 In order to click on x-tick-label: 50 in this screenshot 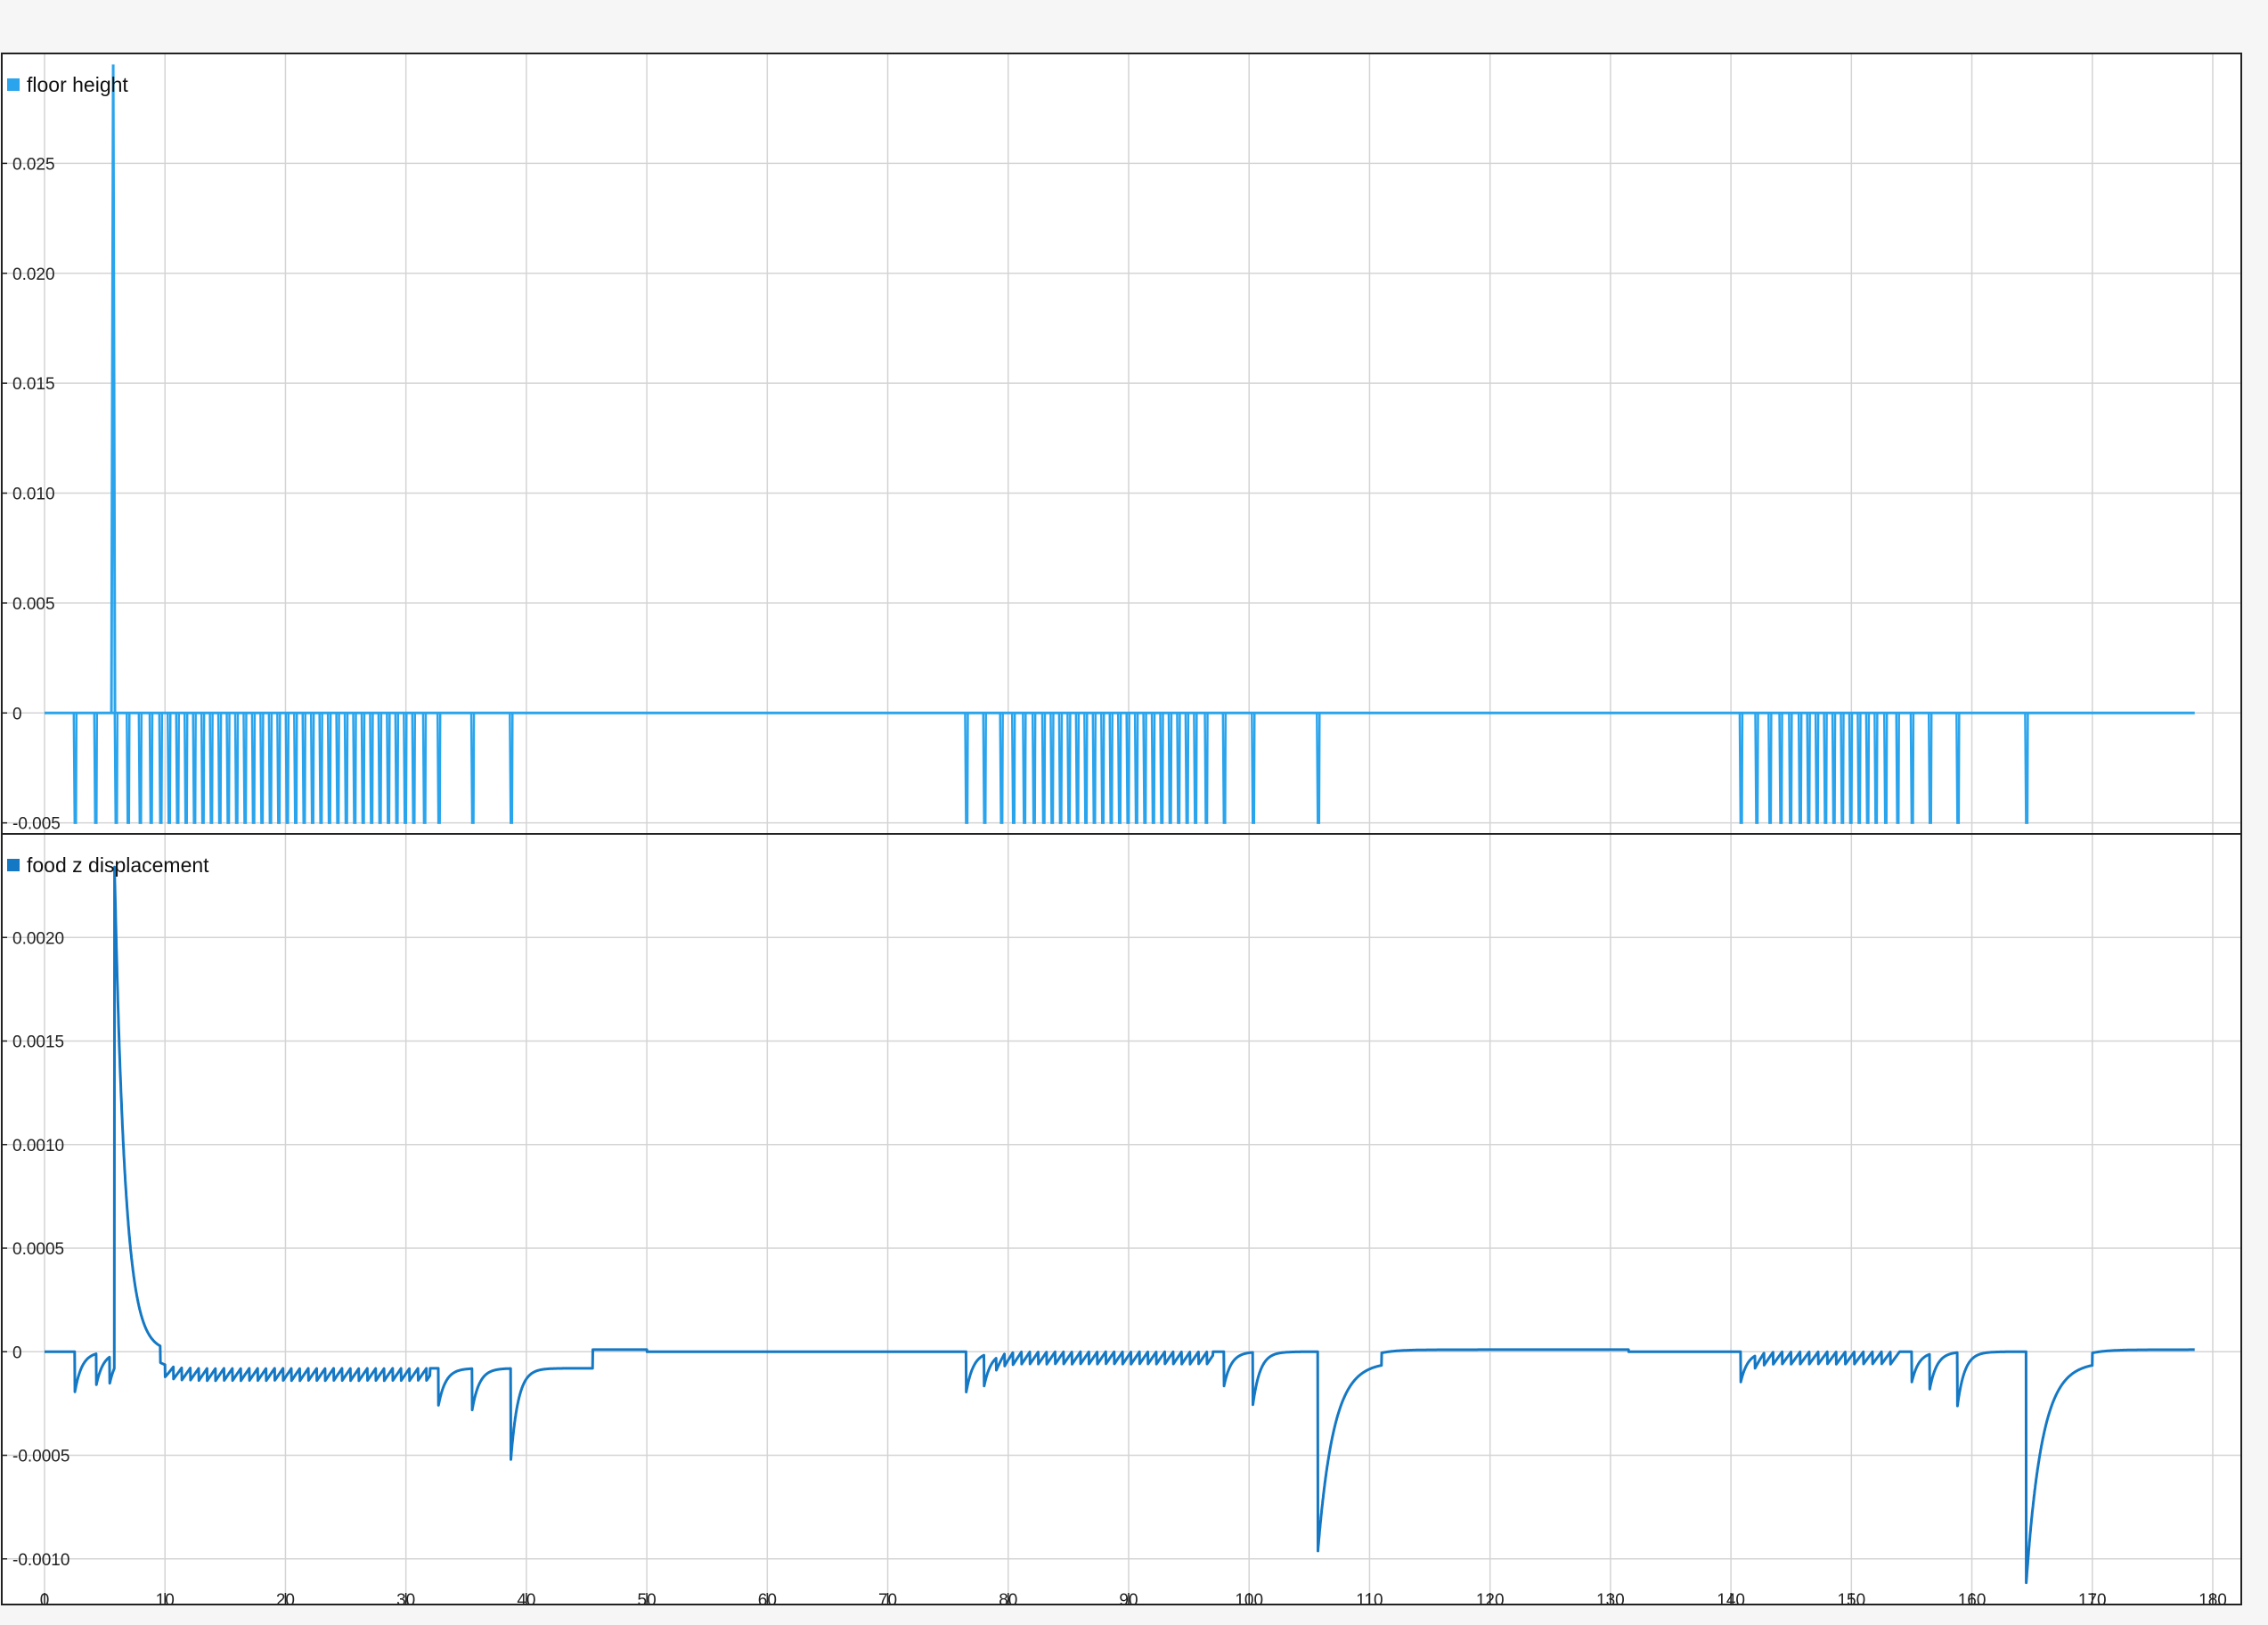, I will do `click(647, 1600)`.